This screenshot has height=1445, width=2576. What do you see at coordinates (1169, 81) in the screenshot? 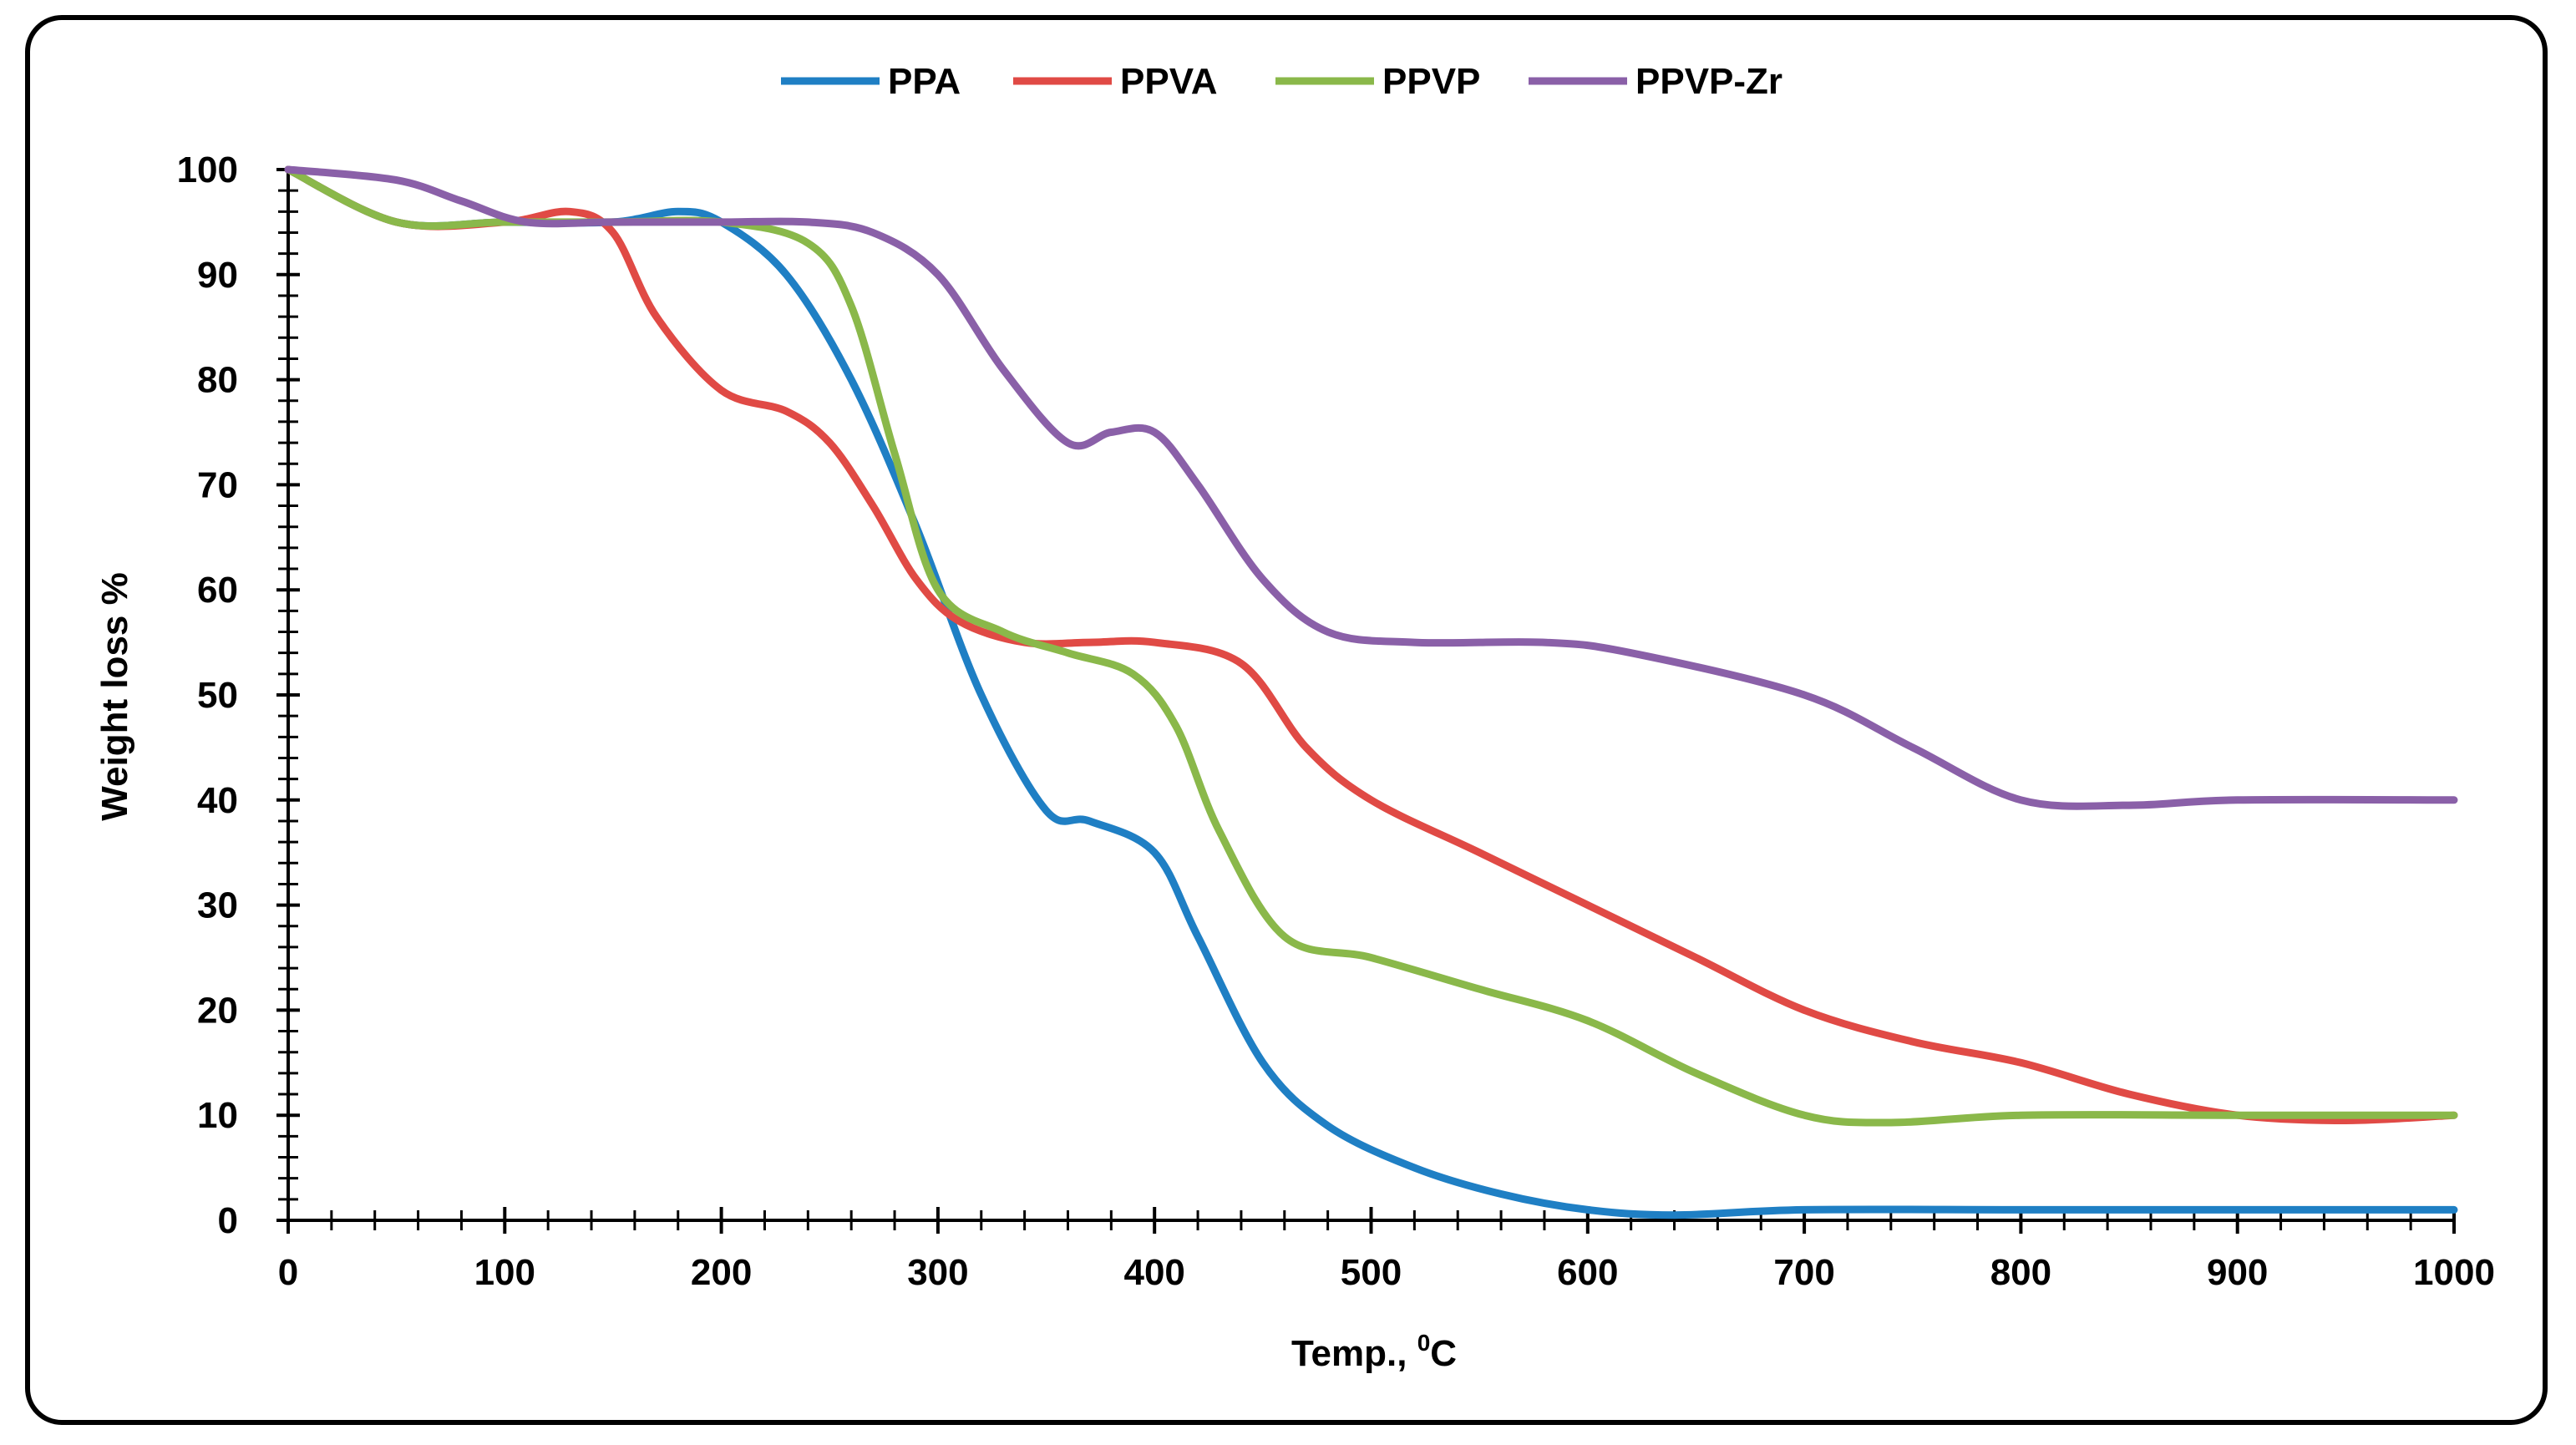
I see `legend-label-ppva: PPVA` at bounding box center [1169, 81].